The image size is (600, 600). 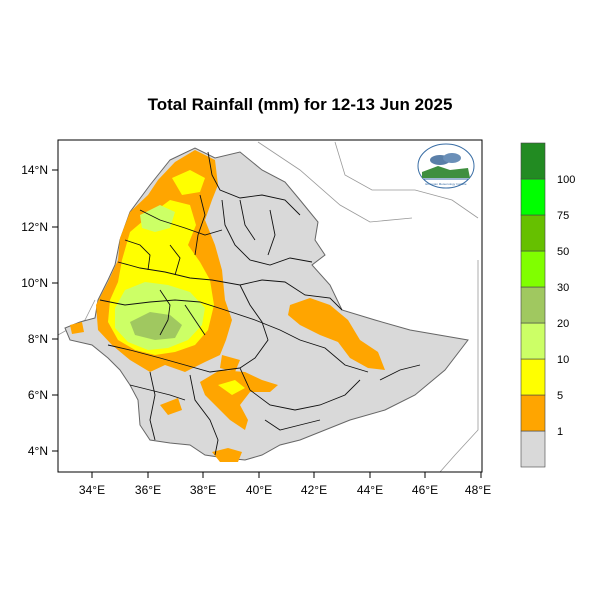 I want to click on map-title: Total Rainfall (mm) for 12-13 Jun 2025, so click(x=300, y=104).